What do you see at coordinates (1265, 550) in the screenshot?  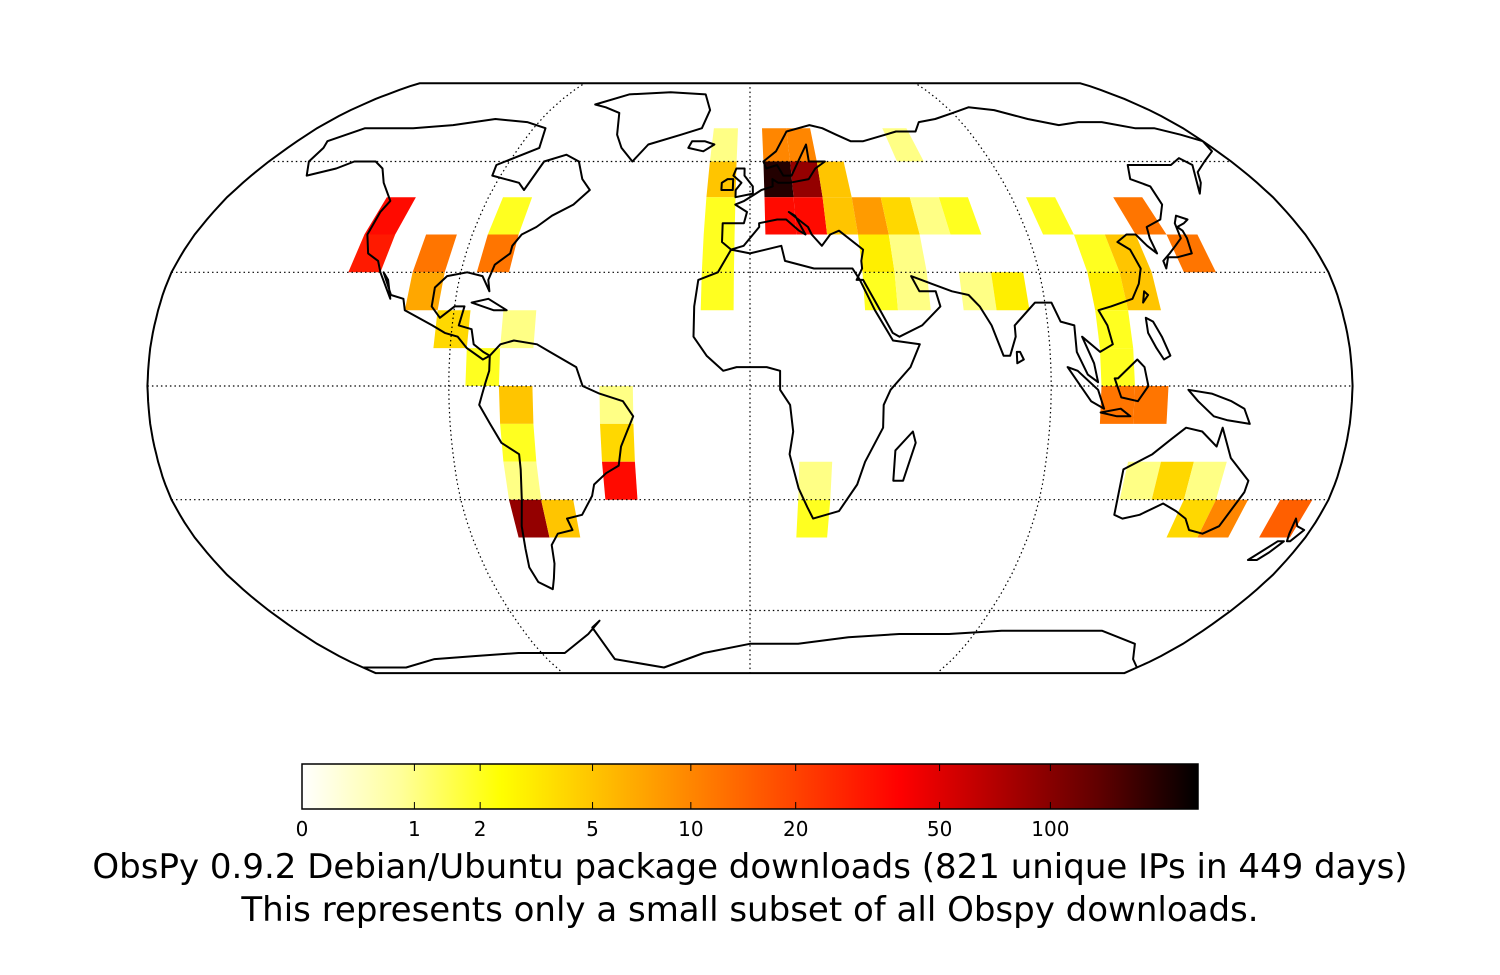 I see `coastline-new-zealand-s` at bounding box center [1265, 550].